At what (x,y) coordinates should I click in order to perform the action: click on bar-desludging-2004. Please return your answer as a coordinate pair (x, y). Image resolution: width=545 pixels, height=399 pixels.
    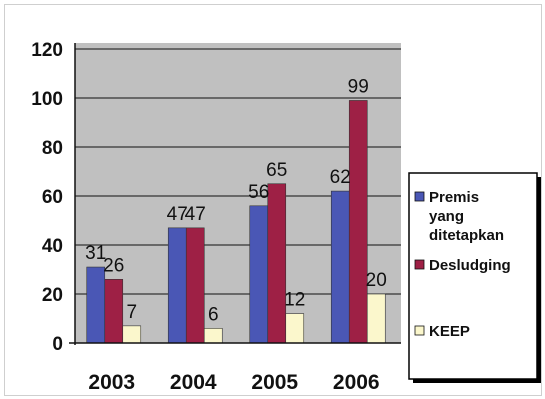
    Looking at the image, I should click on (195, 285).